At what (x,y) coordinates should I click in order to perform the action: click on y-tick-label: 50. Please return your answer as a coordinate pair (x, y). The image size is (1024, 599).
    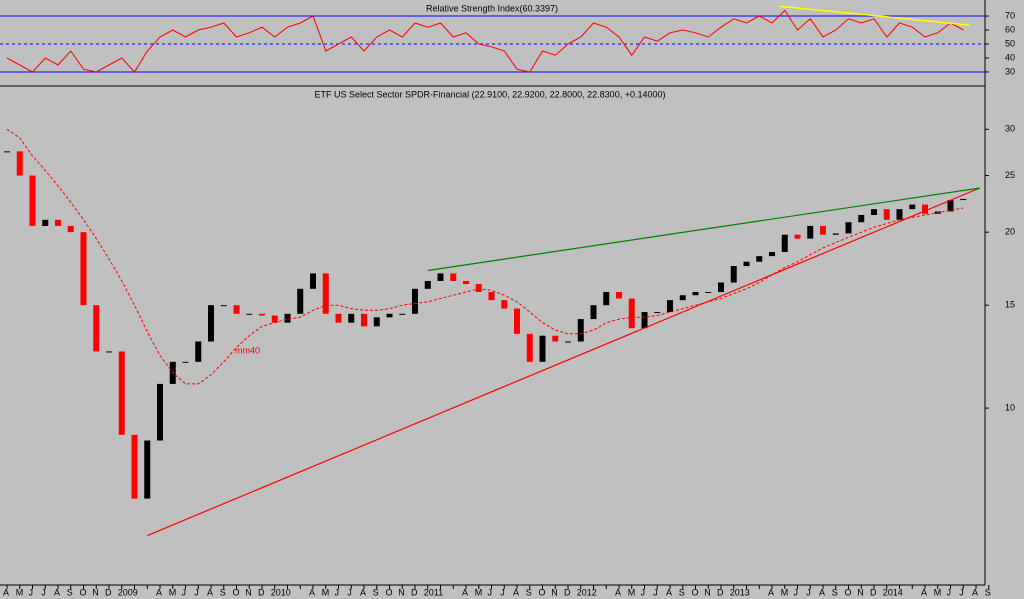
    Looking at the image, I should click on (1010, 43).